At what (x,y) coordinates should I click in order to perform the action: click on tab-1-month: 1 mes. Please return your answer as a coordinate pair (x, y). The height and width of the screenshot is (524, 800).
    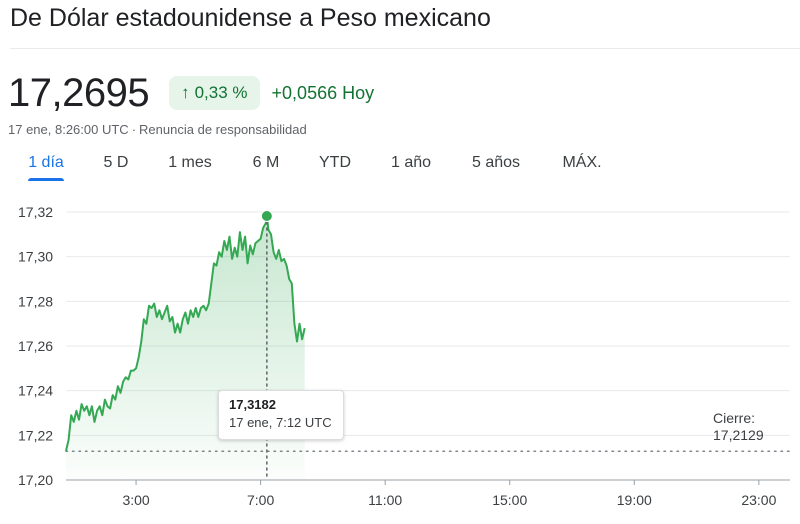
    Looking at the image, I should click on (190, 163).